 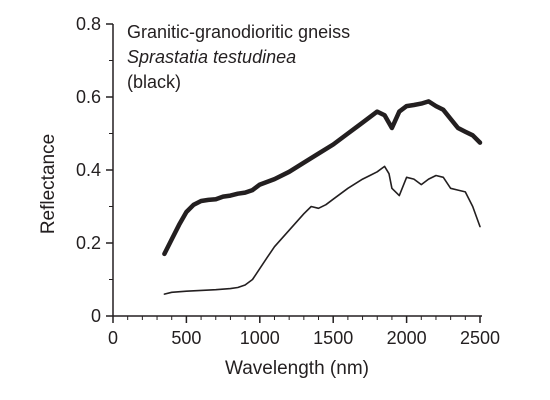 What do you see at coordinates (88, 97) in the screenshot?
I see `y-tick-label: 0.6` at bounding box center [88, 97].